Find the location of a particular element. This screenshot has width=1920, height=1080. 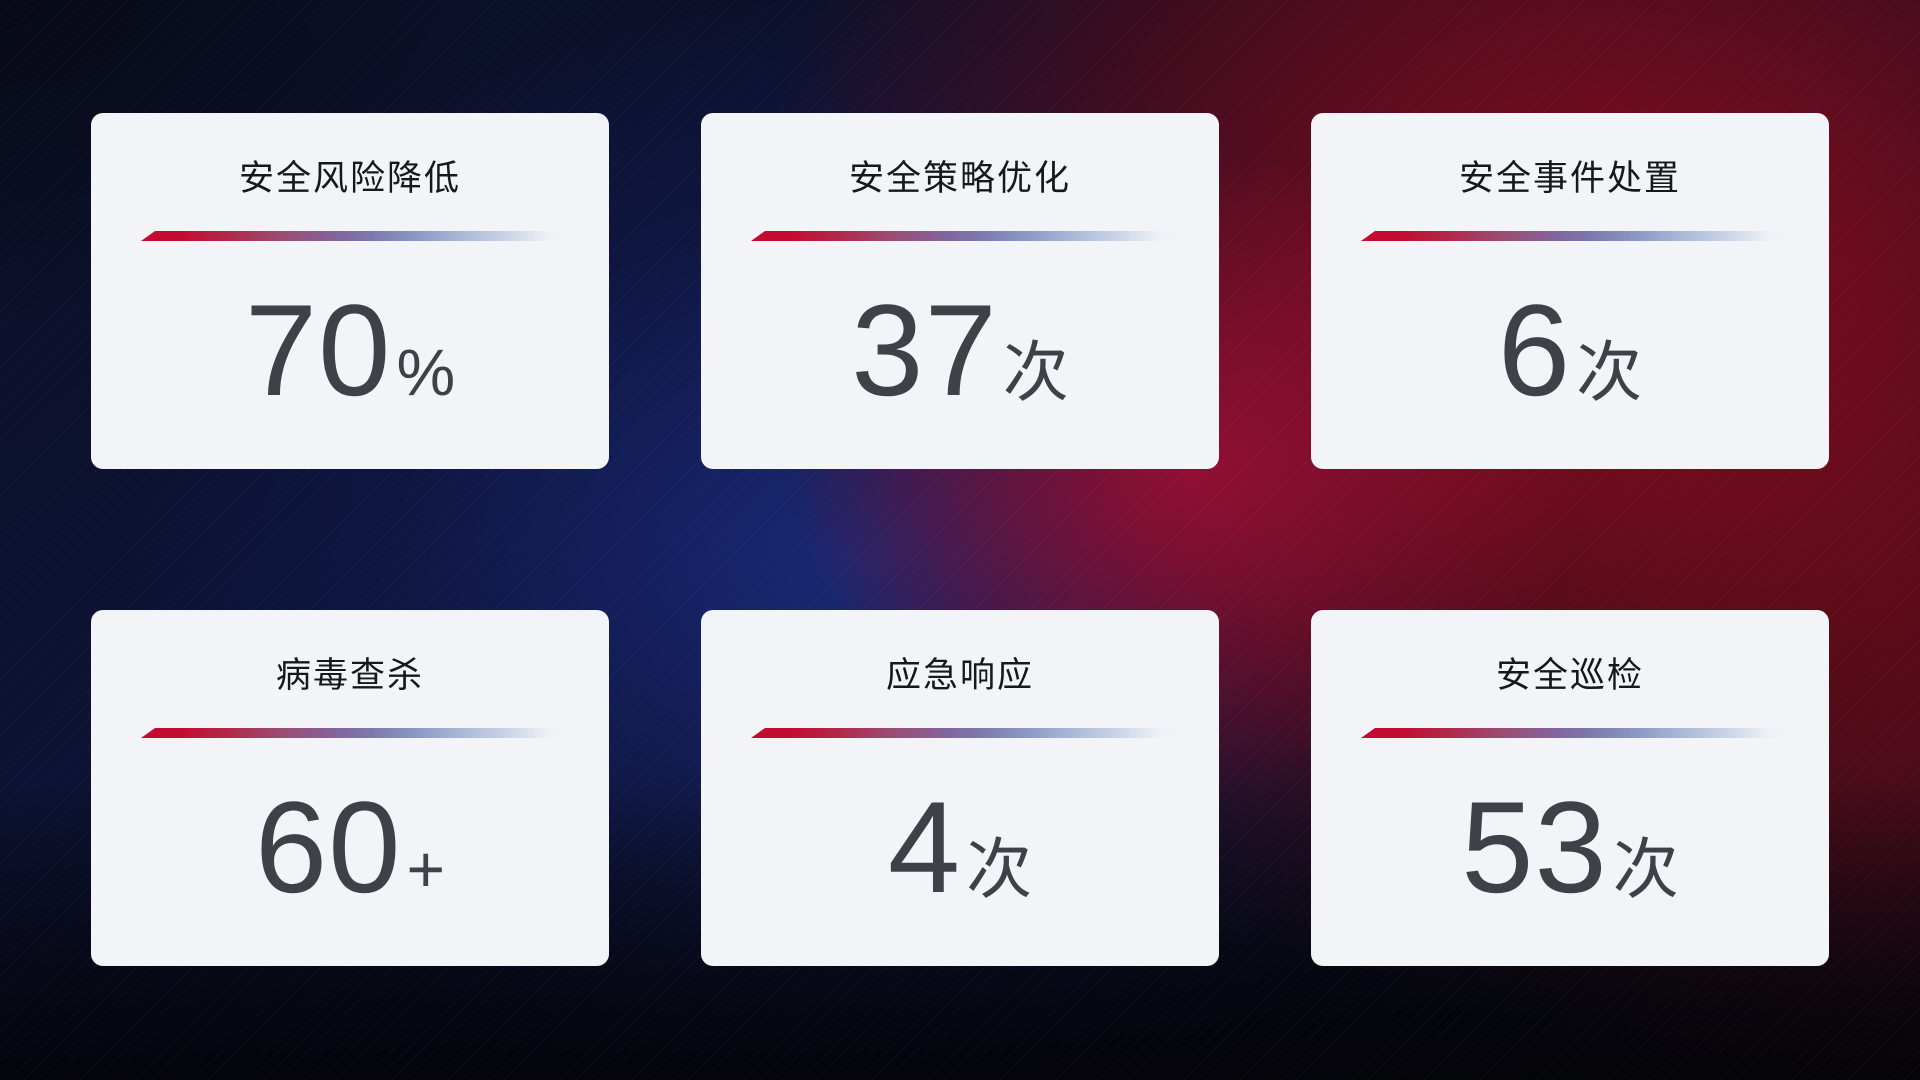

value-unit: + is located at coordinates (426, 869).